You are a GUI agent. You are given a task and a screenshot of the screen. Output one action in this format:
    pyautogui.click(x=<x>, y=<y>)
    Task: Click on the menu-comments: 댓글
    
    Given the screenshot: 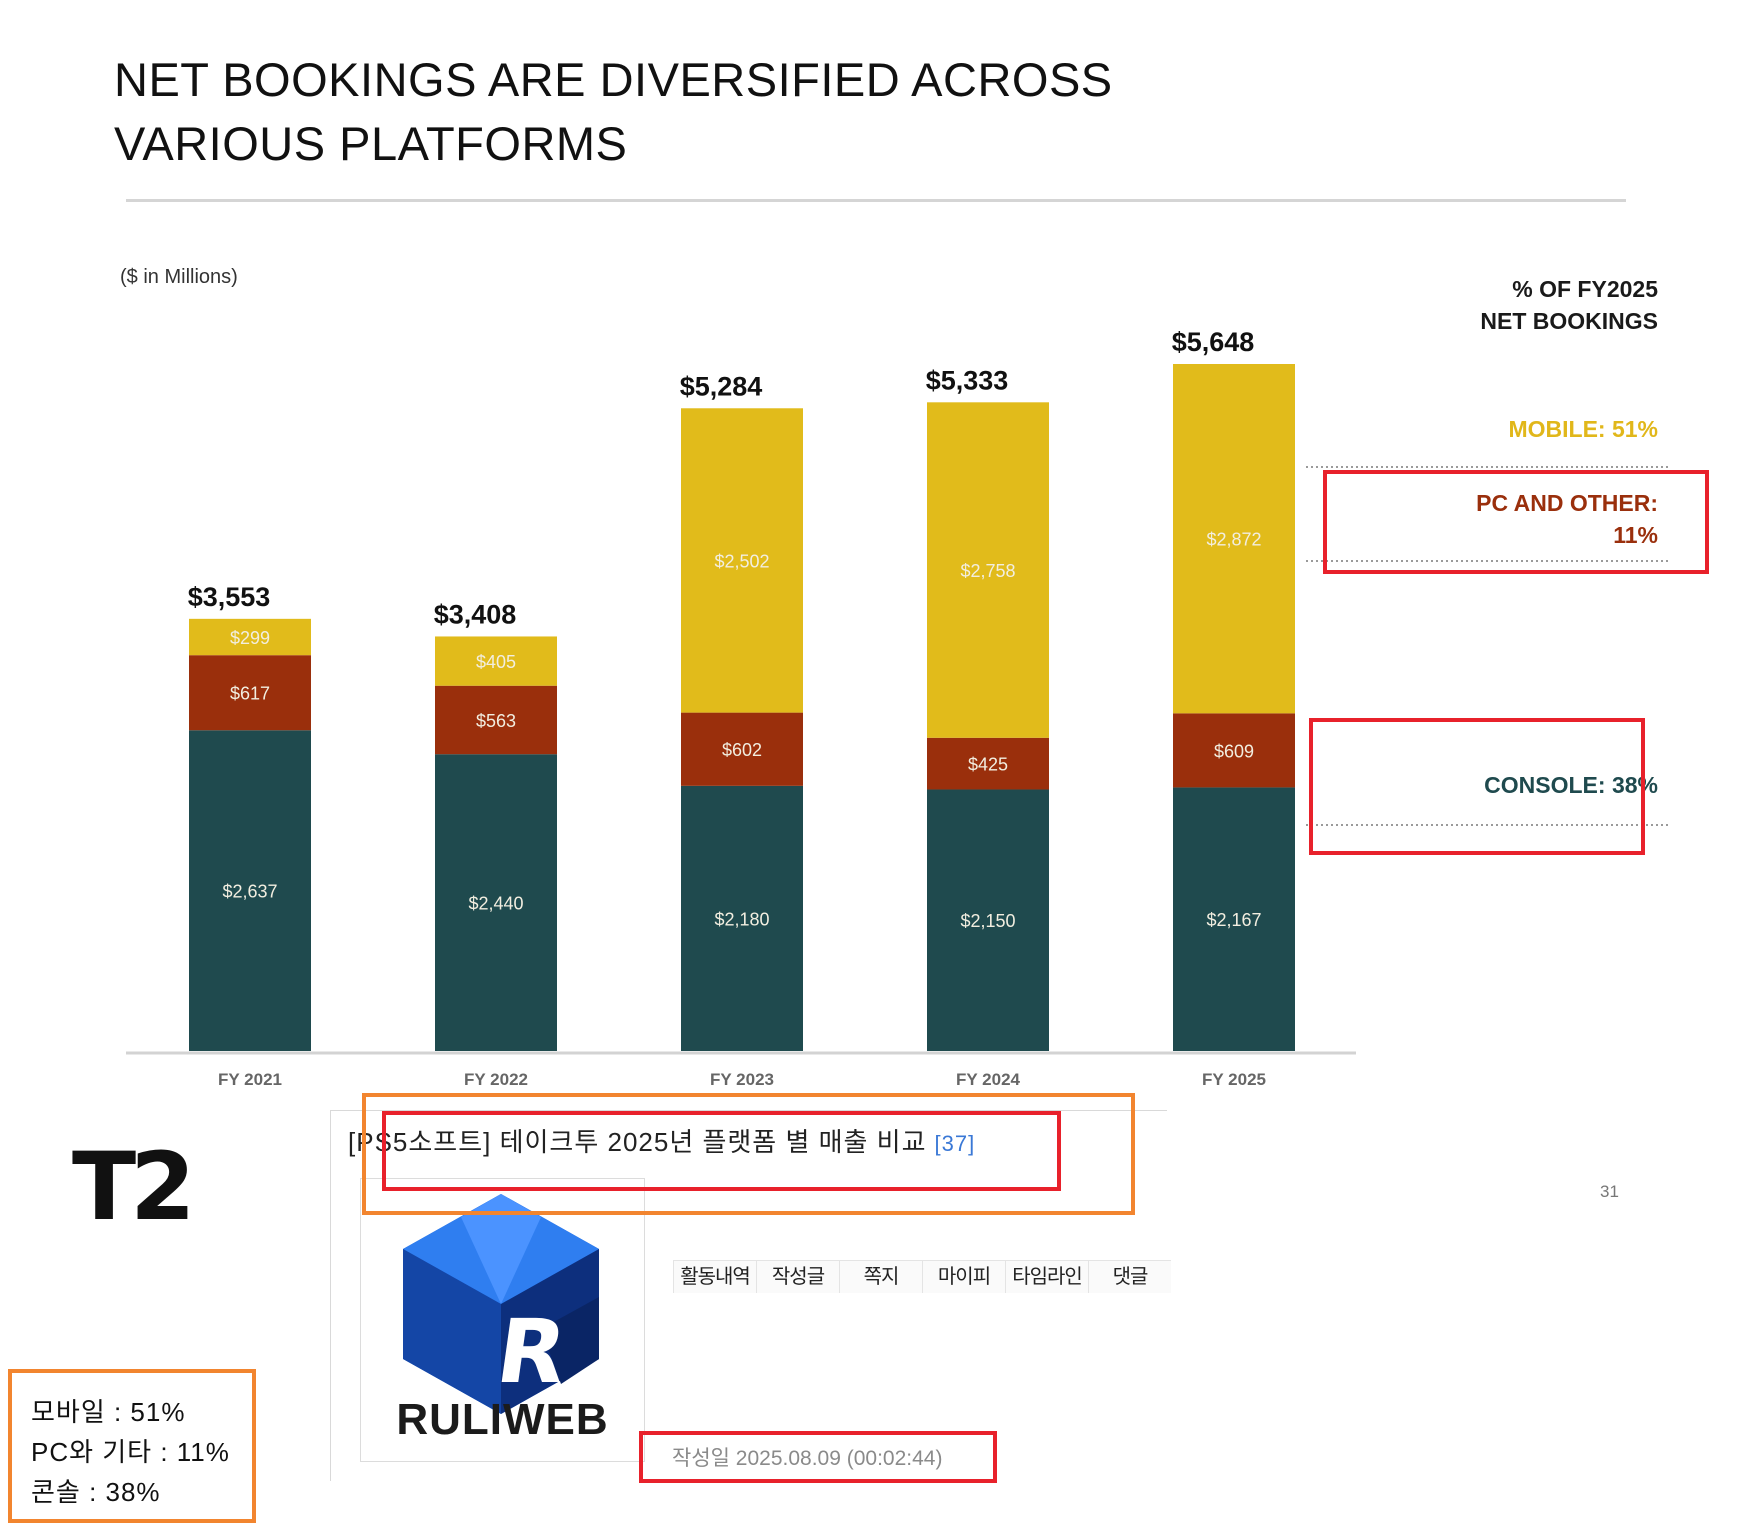 What is the action you would take?
    pyautogui.click(x=1129, y=1276)
    